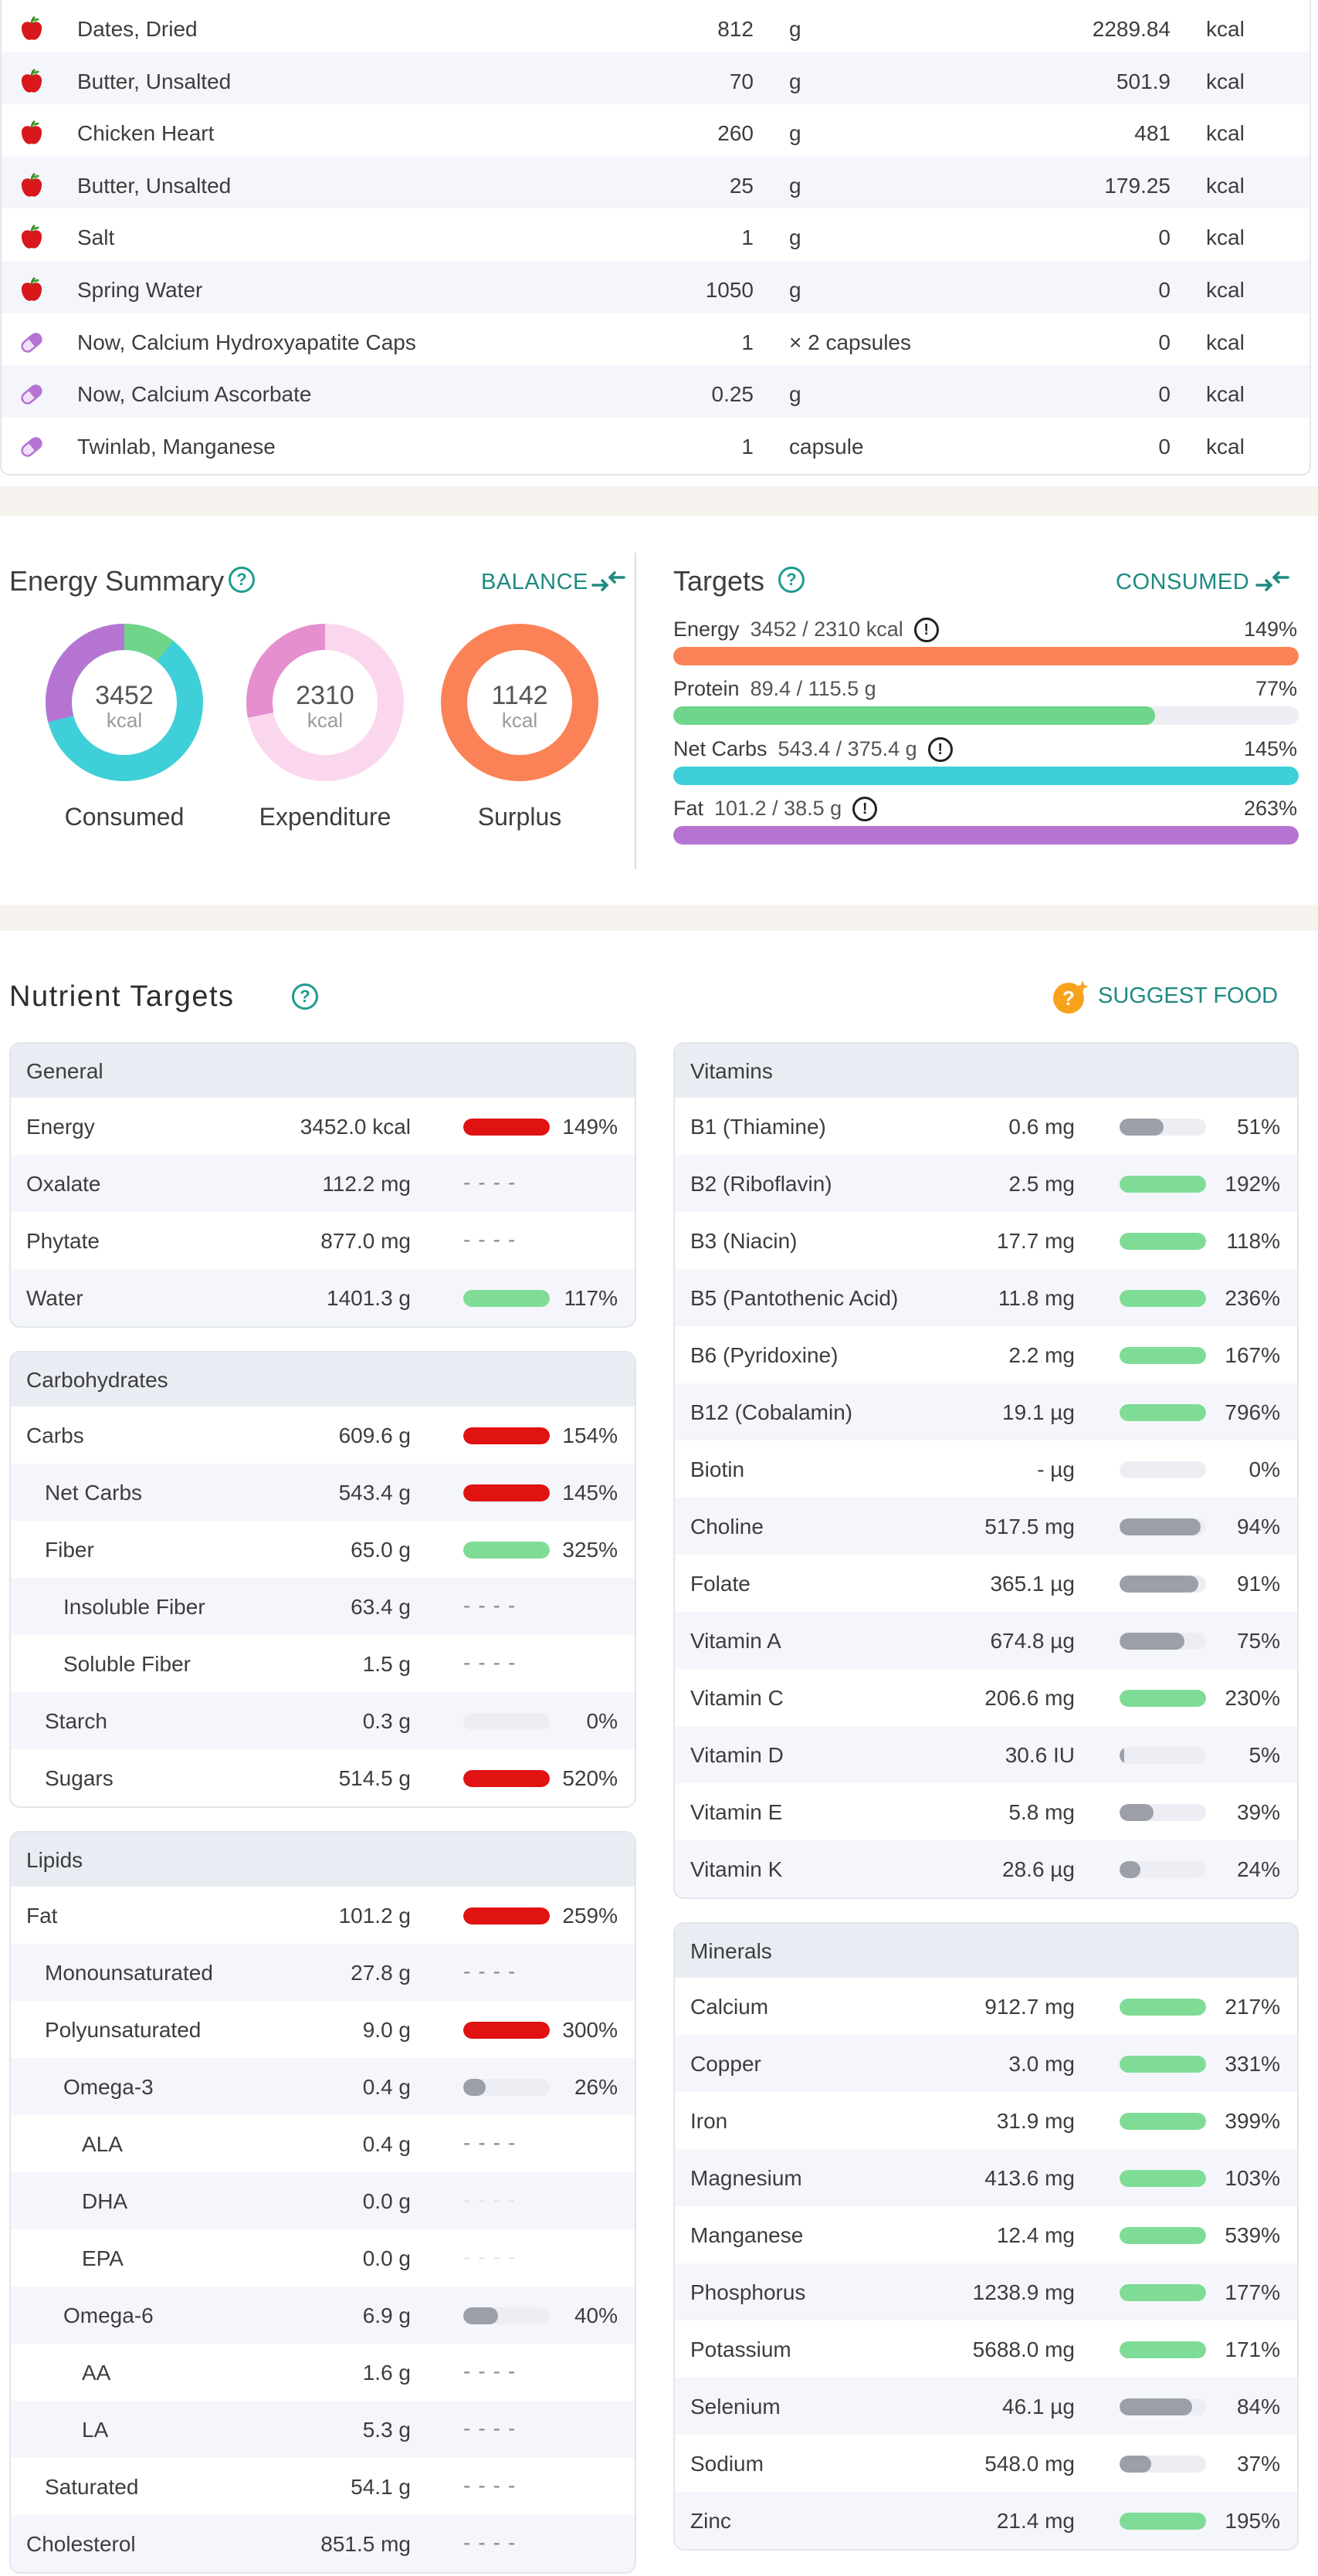 This screenshot has width=1318, height=2576. I want to click on nutrient-row: Vitamin E 5.8 mg 39%, so click(986, 1811).